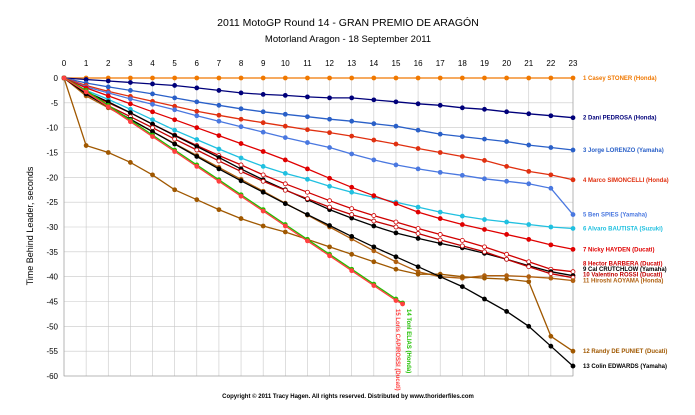  Describe the element at coordinates (615, 216) in the screenshot. I see `legend-entry: 5 Ben SPIES (Yamaha)` at that location.